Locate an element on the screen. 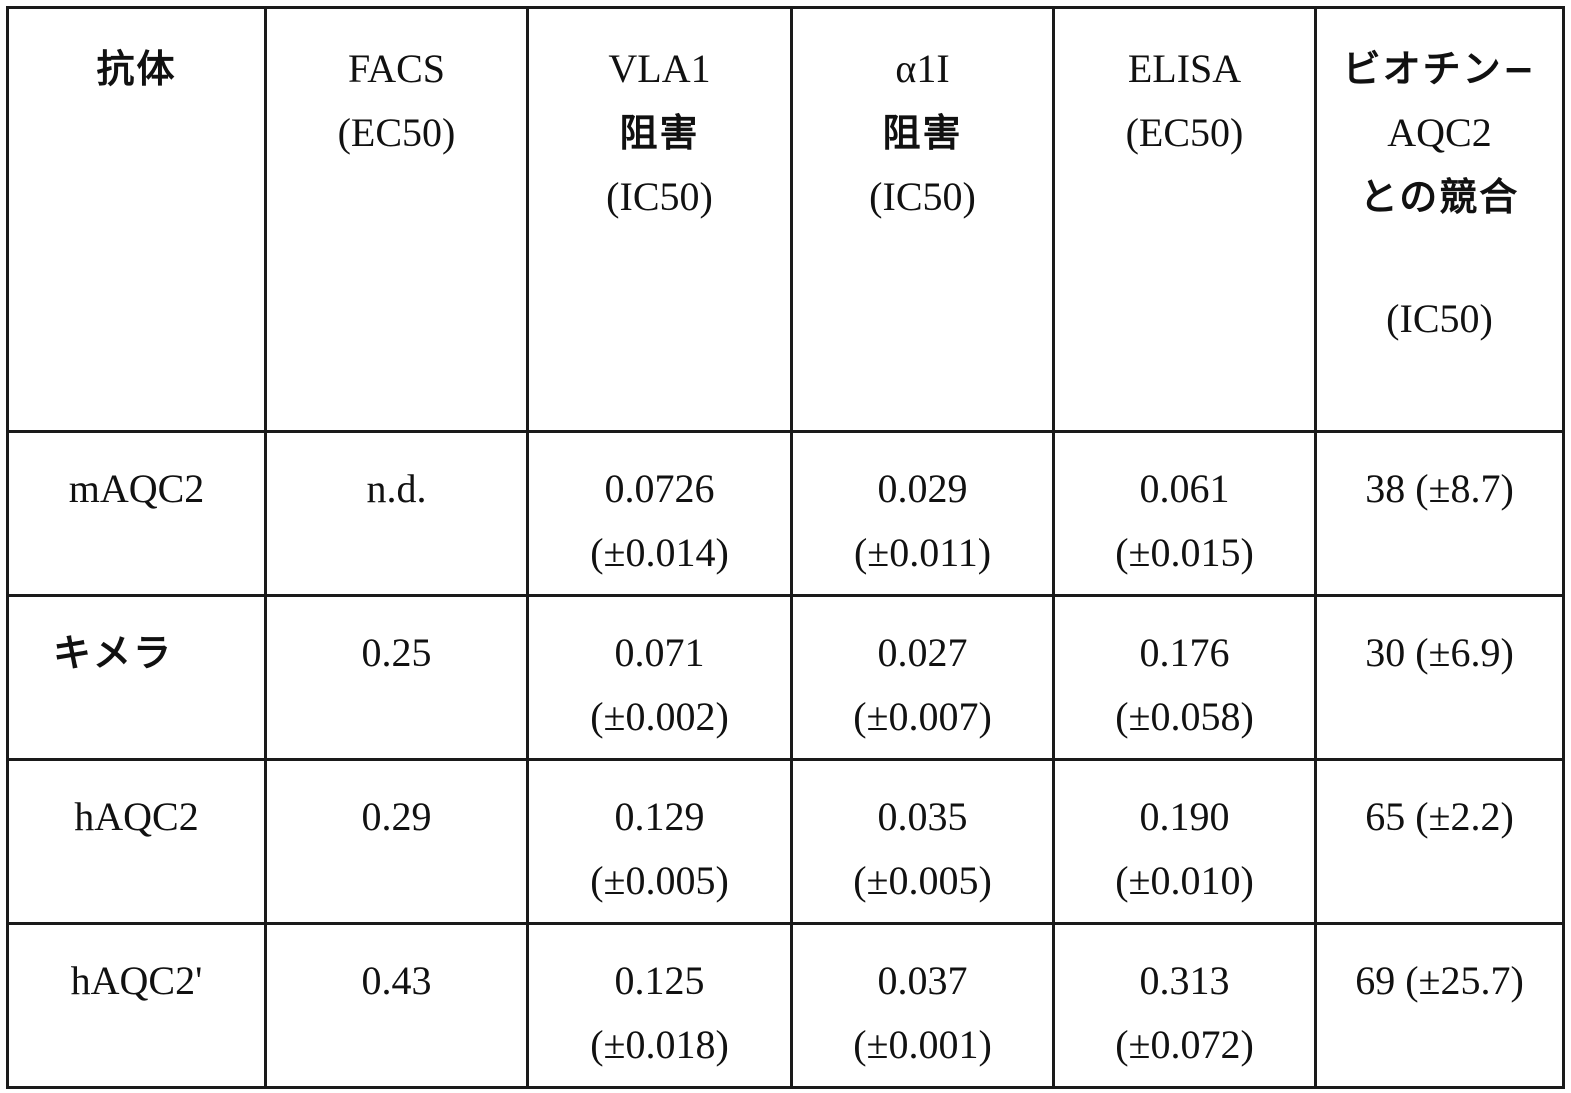 Image resolution: width=1571 pixels, height=1093 pixels. header-vla1-line-3: (IC50) is located at coordinates (659, 197).